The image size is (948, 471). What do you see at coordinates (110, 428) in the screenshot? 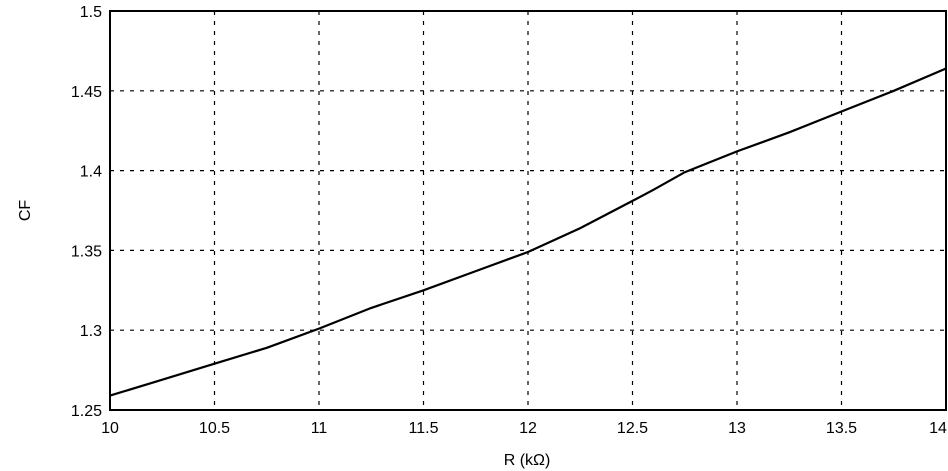
I see `x-tick-label: 10` at bounding box center [110, 428].